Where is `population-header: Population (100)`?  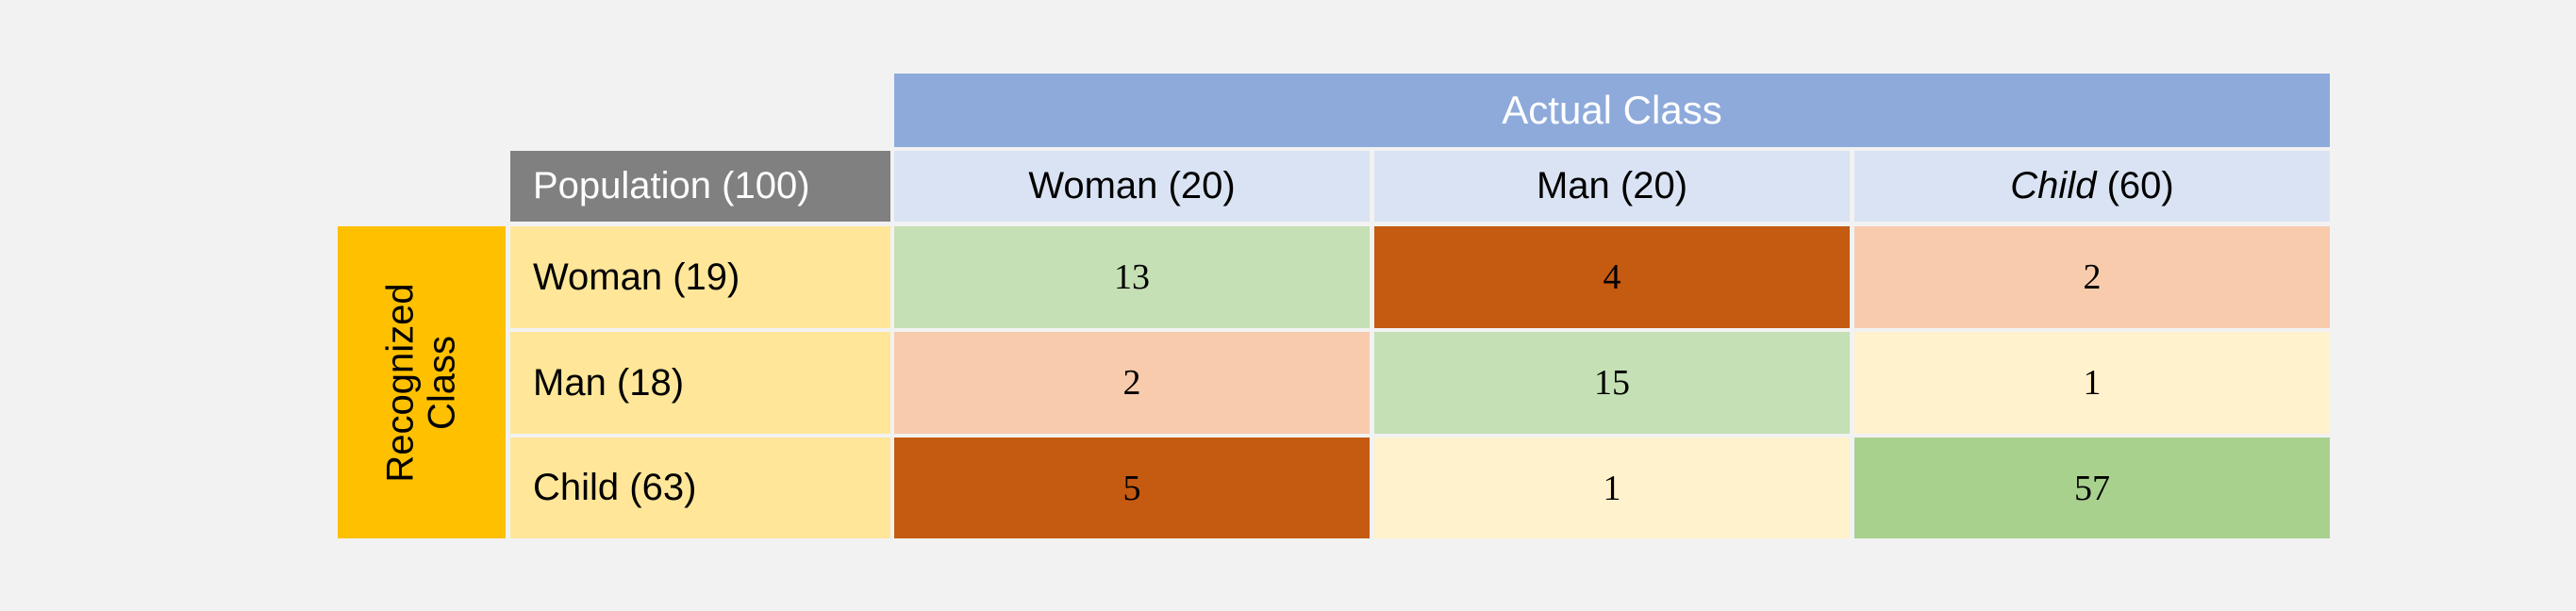
population-header: Population (100) is located at coordinates (700, 186).